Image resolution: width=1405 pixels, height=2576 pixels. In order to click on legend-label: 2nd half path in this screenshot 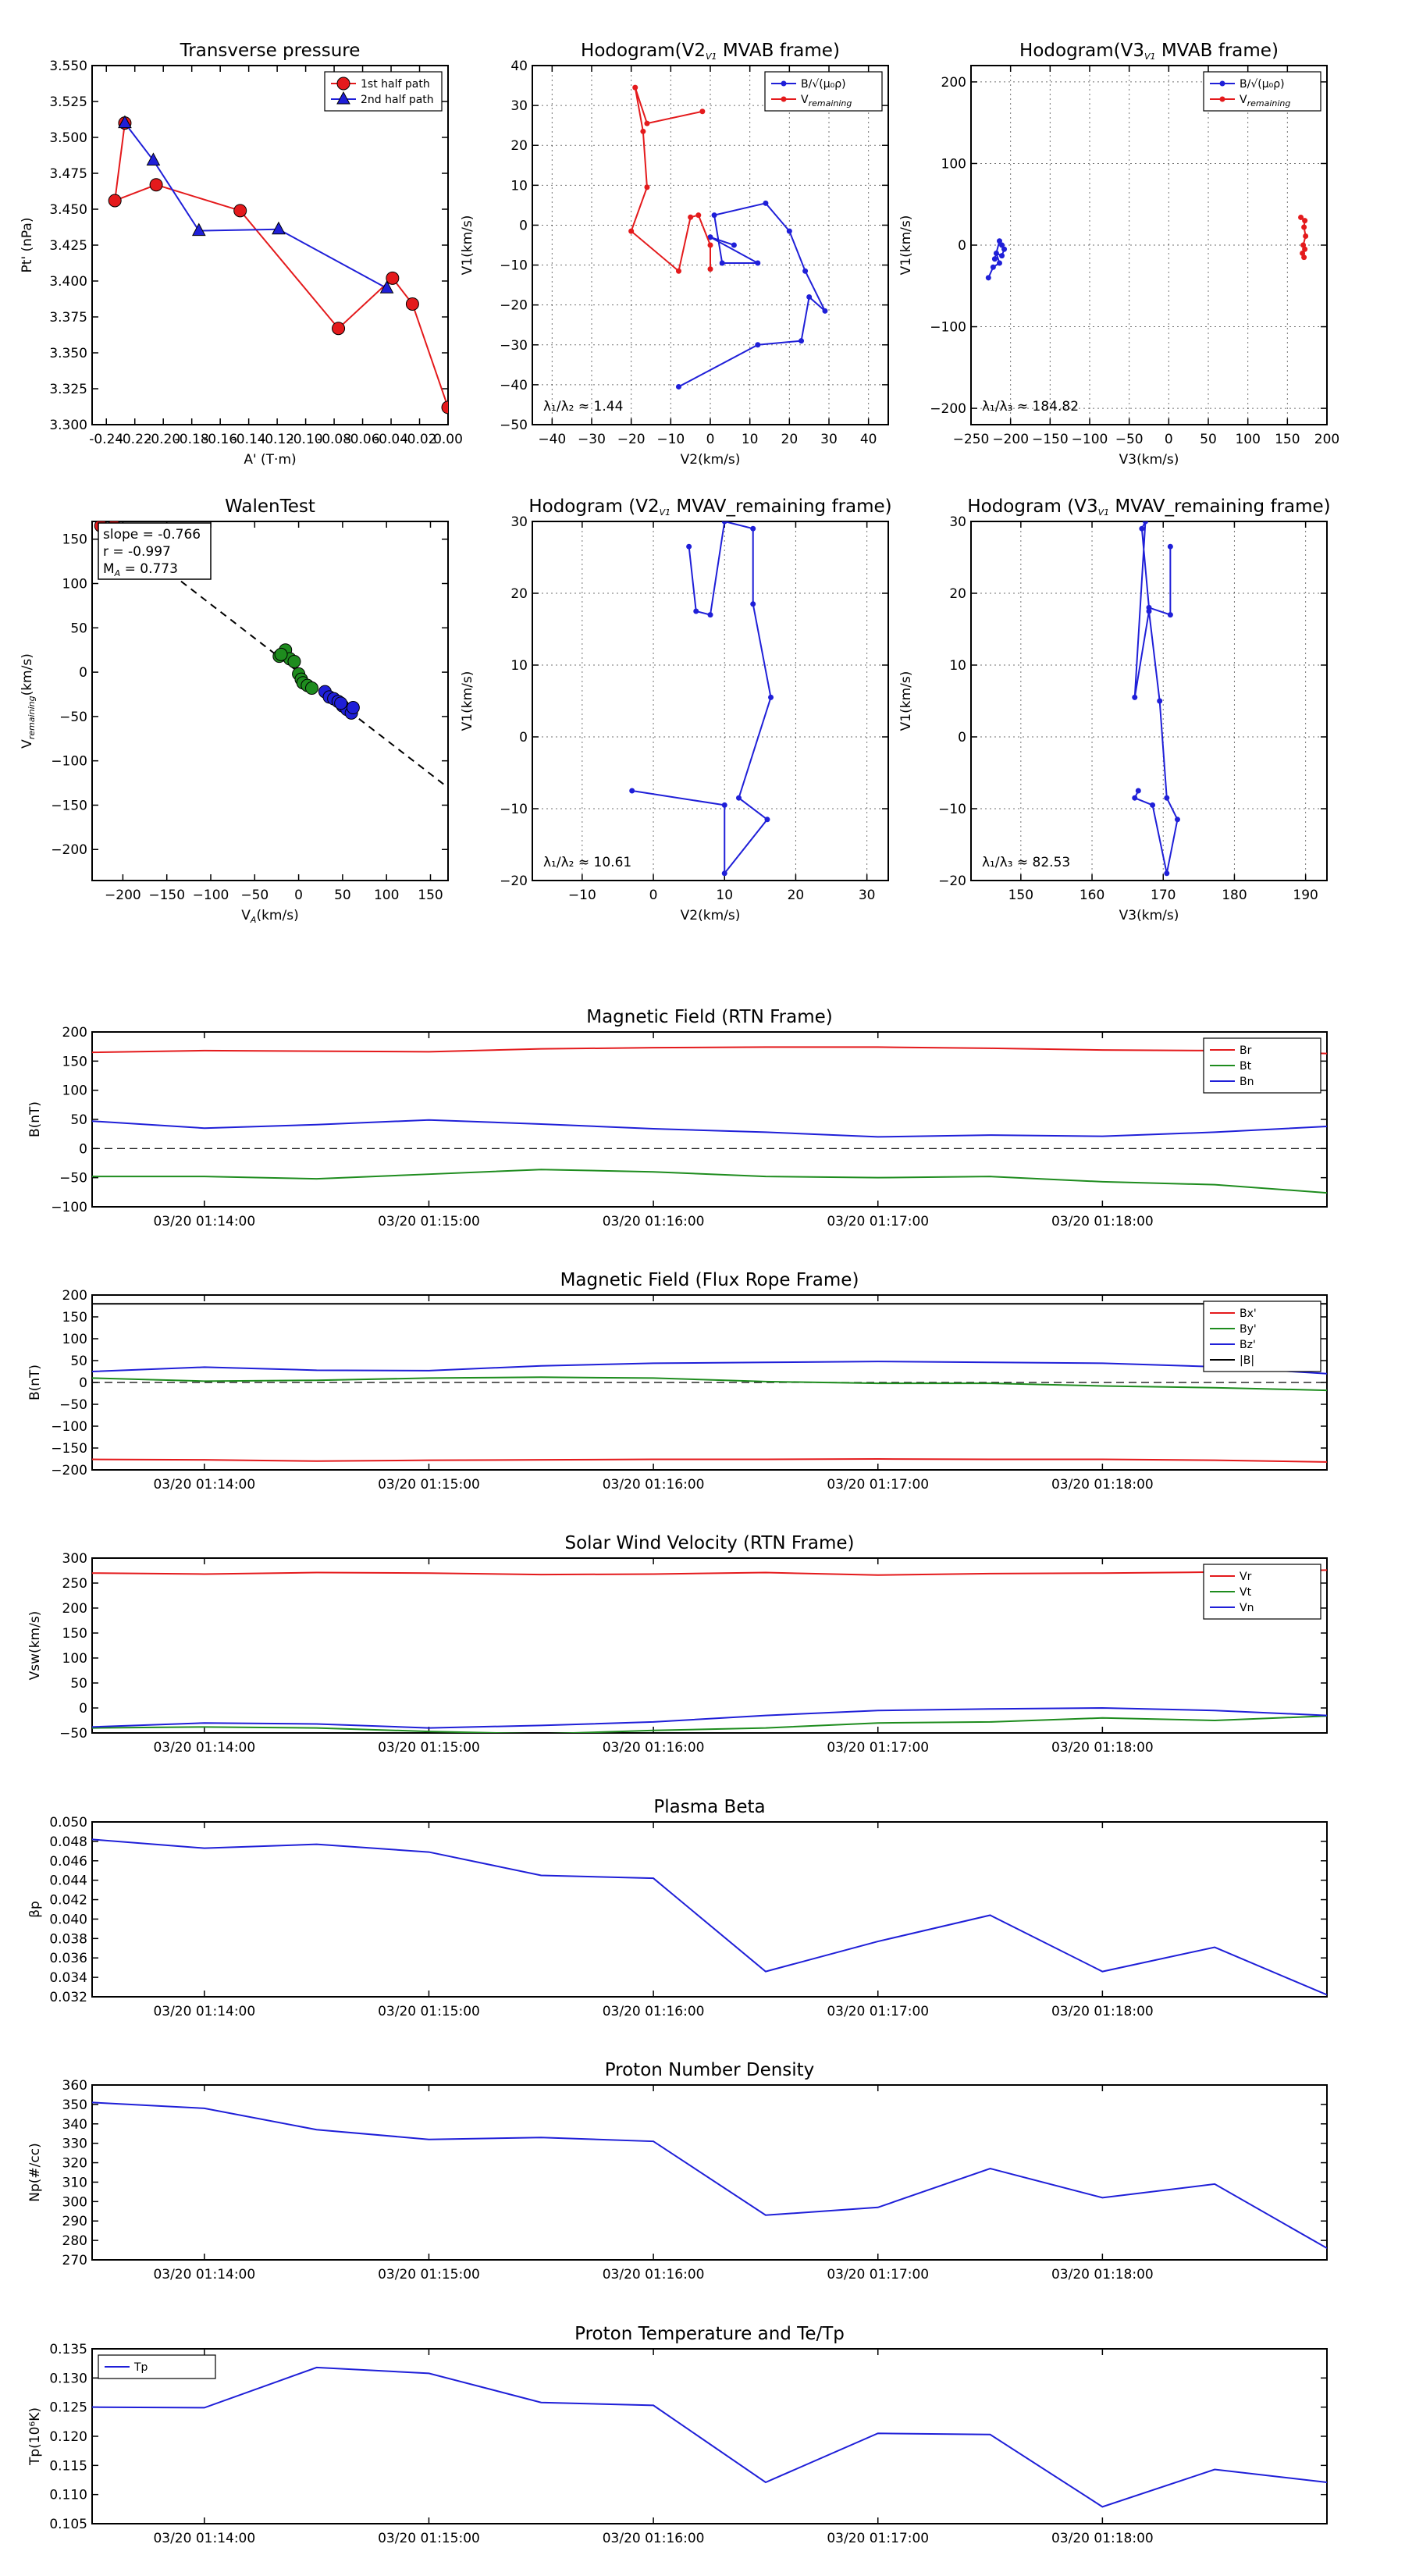, I will do `click(397, 100)`.